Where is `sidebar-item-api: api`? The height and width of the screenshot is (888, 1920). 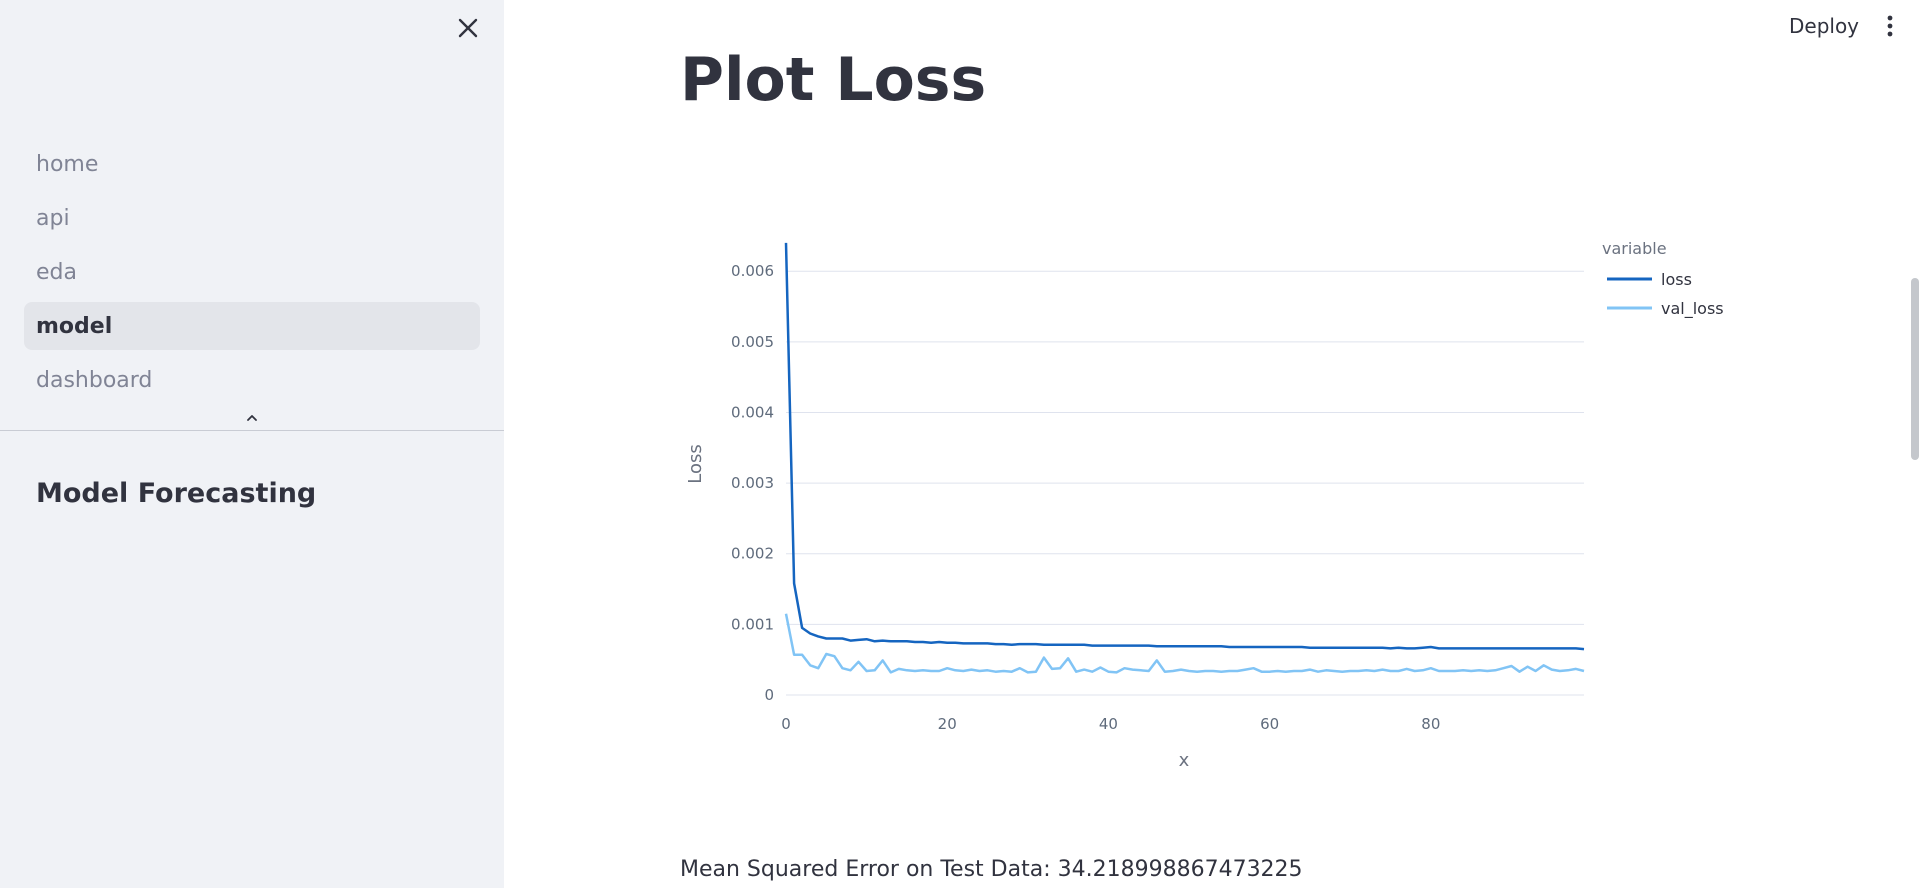
sidebar-item-api: api is located at coordinates (252, 218).